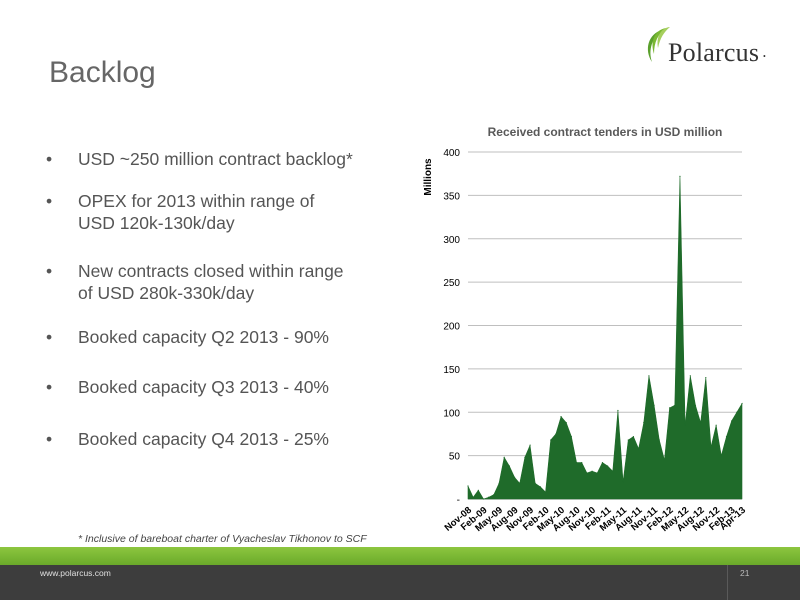 Image resolution: width=800 pixels, height=600 pixels. Describe the element at coordinates (764, 56) in the screenshot. I see `logo-registered-mark: •` at that location.